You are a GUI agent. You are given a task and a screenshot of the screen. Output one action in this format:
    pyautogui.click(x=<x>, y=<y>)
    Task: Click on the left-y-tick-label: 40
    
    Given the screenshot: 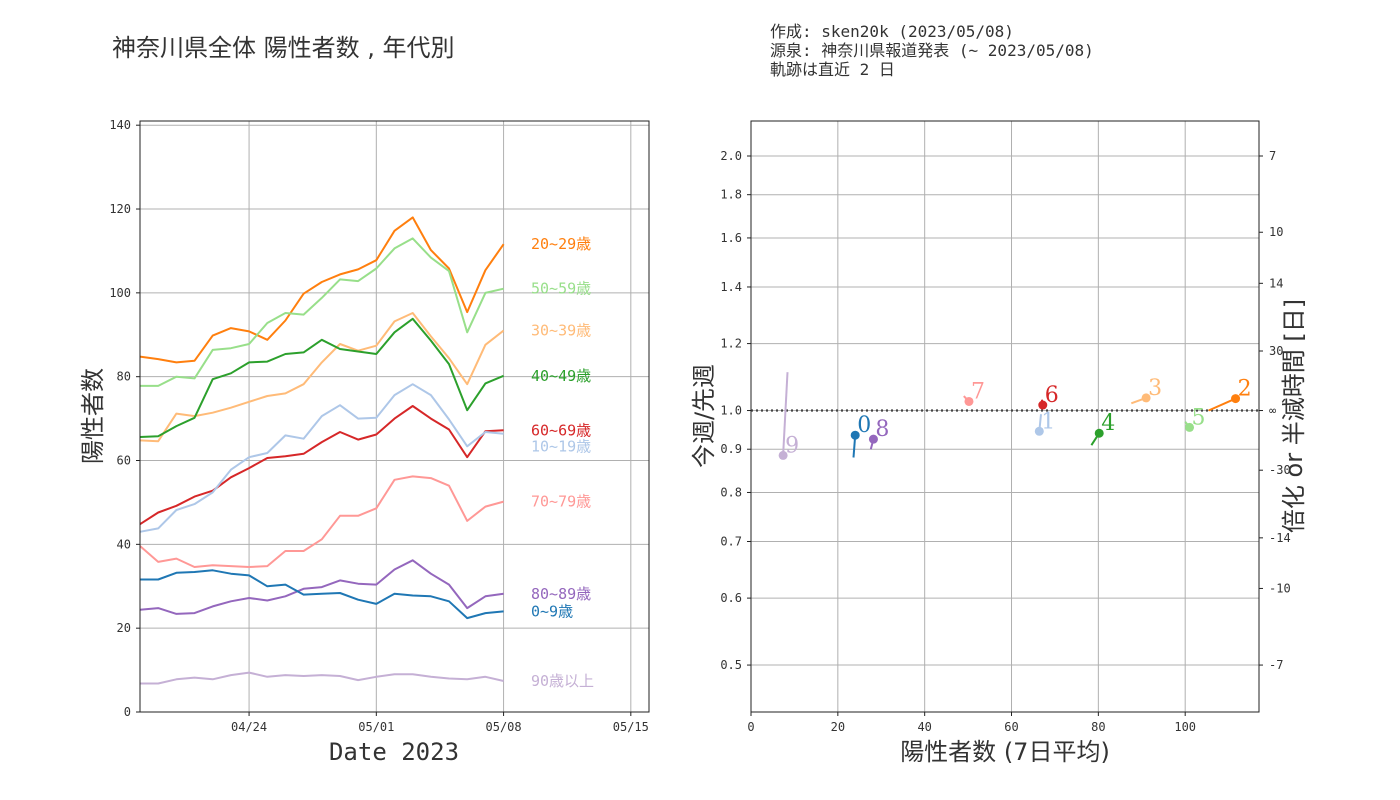 What is the action you would take?
    pyautogui.click(x=124, y=544)
    